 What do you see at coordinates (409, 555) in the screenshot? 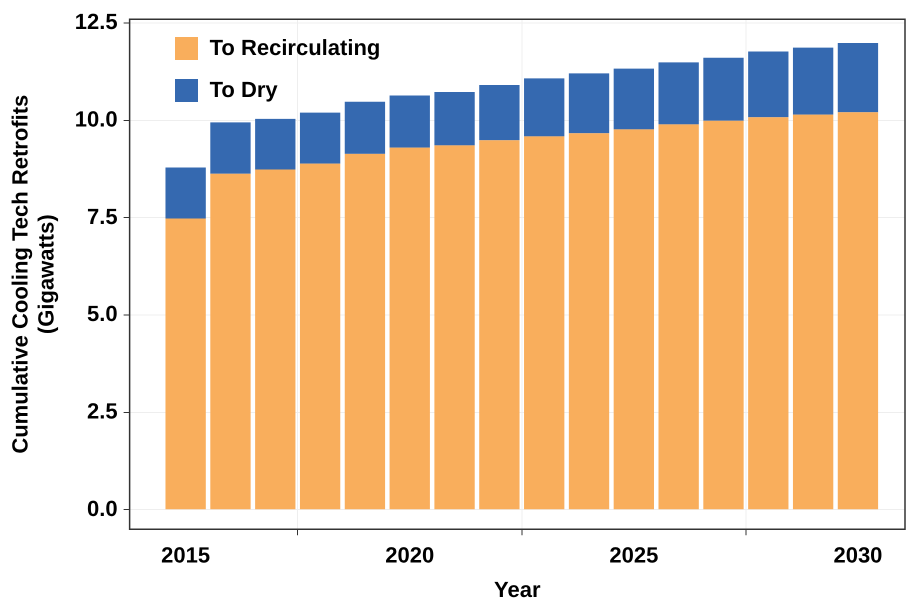
I see `x-tick-label: 2020` at bounding box center [409, 555].